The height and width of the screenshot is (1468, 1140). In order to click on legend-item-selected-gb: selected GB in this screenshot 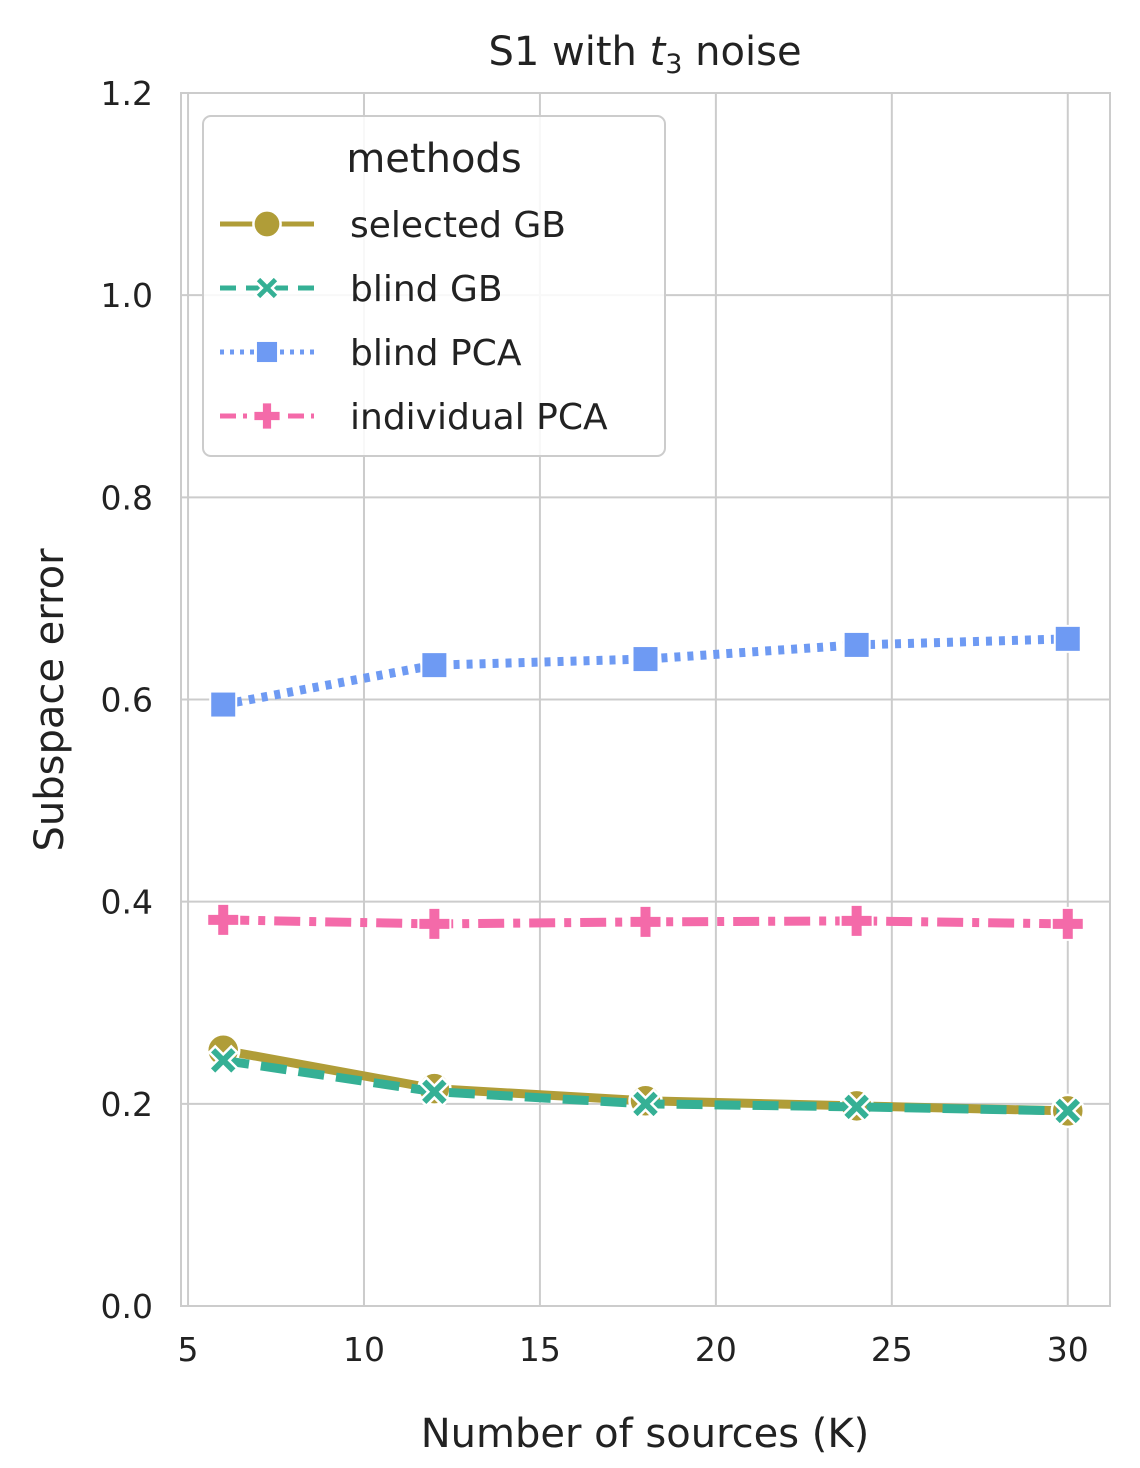, I will do `click(393, 225)`.